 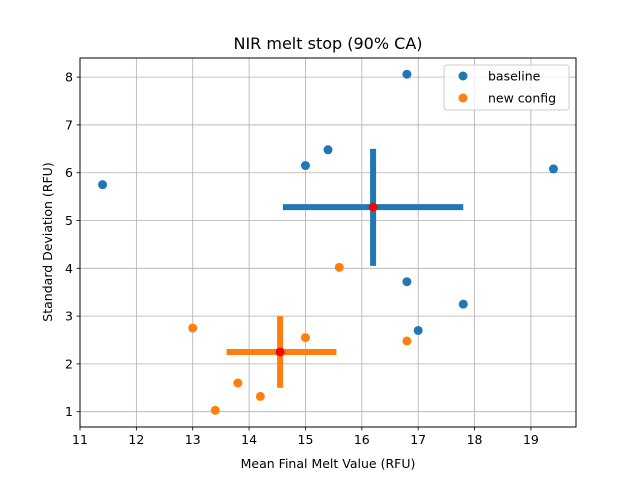 What do you see at coordinates (373, 207) in the screenshot?
I see `mean-marker-baseline` at bounding box center [373, 207].